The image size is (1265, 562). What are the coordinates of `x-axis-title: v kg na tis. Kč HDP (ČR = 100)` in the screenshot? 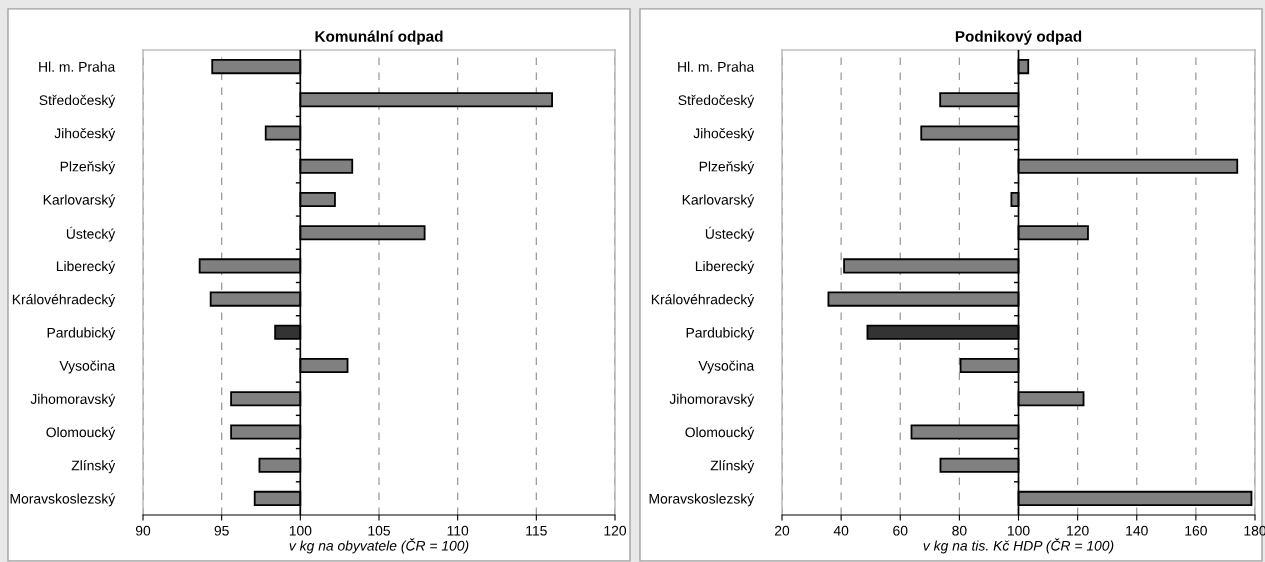 It's located at (1018, 546).